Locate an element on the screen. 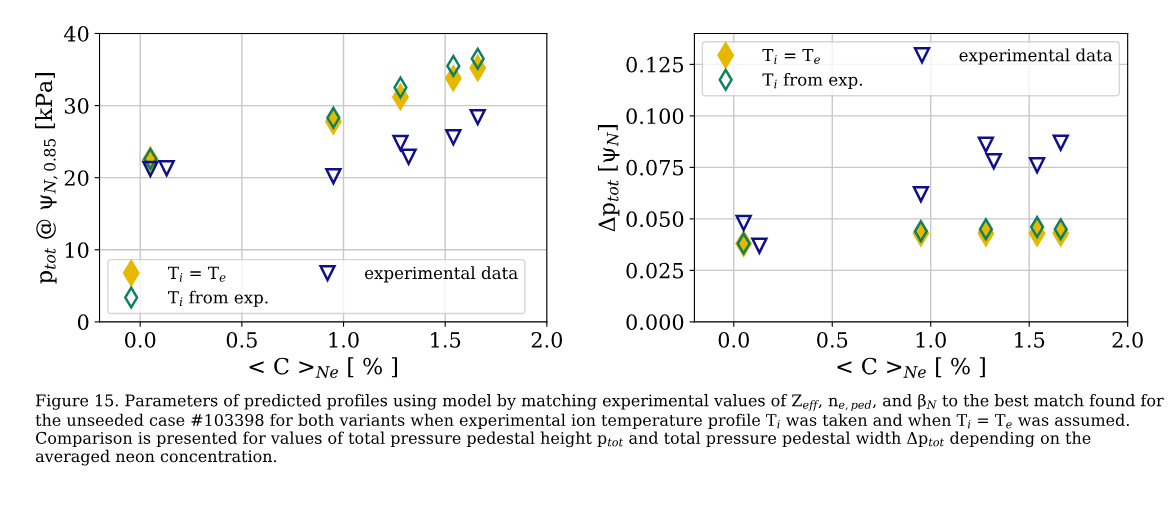 The image size is (1171, 515). y-tick-label: 10 is located at coordinates (77, 250).